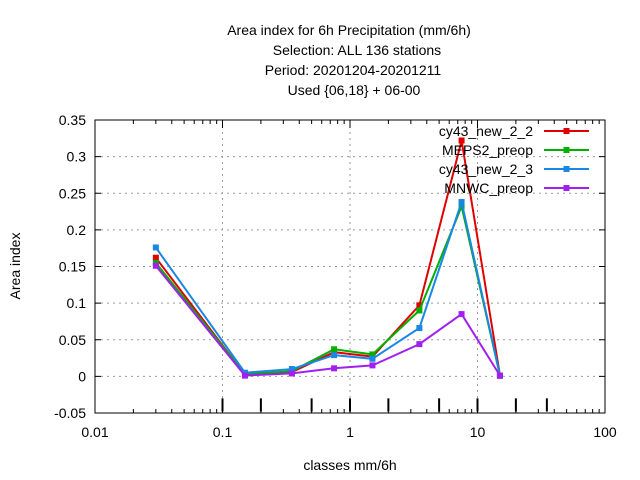 The width and height of the screenshot is (640, 480). I want to click on x-tick-label: 10, so click(478, 432).